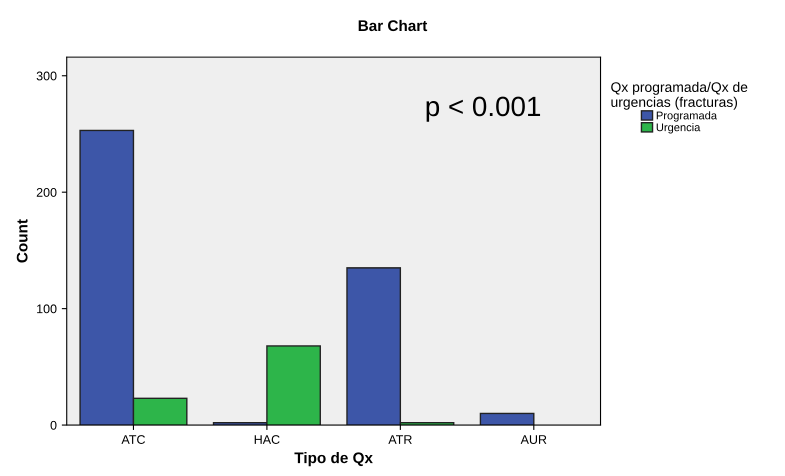  Describe the element at coordinates (678, 128) in the screenshot. I see `legend-label: Urgencia` at that location.